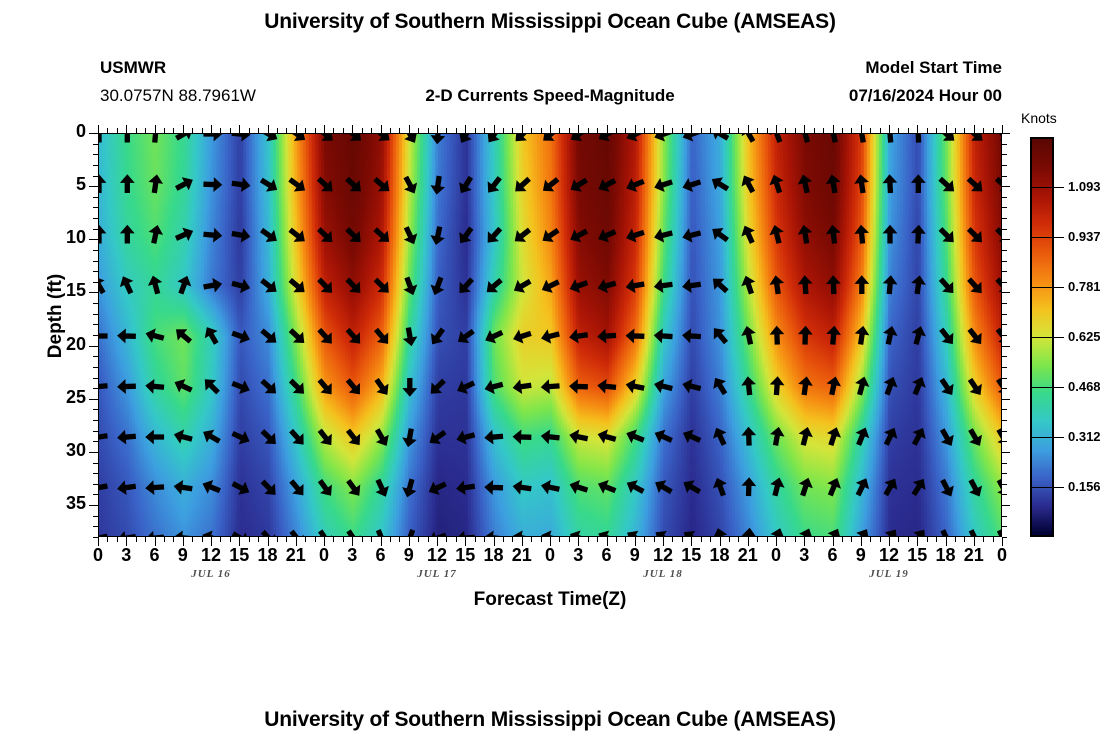 Image resolution: width=1100 pixels, height=750 pixels. I want to click on colorbar-tick, so click(1047, 437).